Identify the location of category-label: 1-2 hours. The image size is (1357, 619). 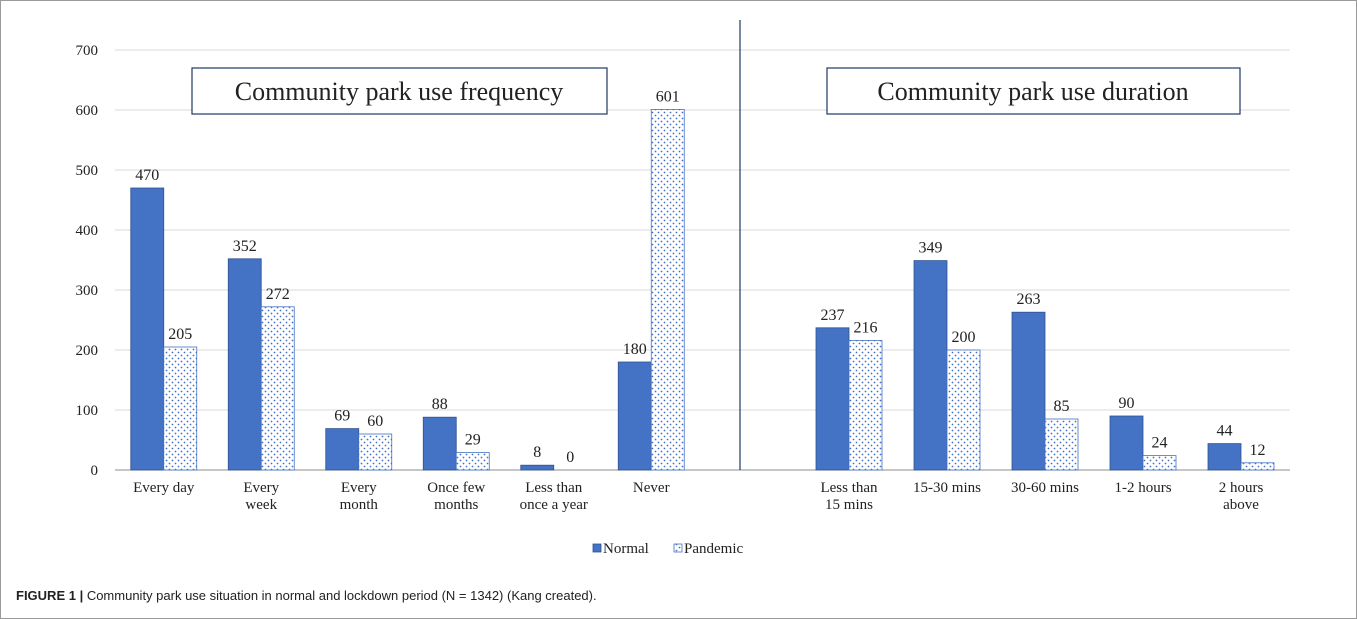
(1142, 488).